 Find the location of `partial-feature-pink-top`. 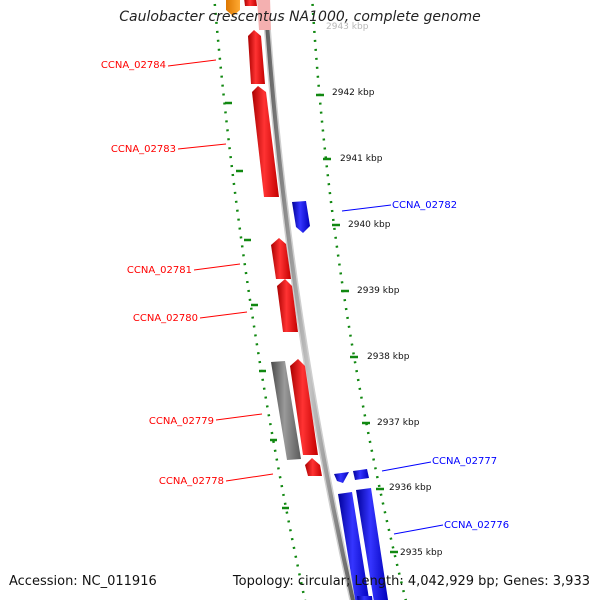

partial-feature-pink-top is located at coordinates (264, 15).